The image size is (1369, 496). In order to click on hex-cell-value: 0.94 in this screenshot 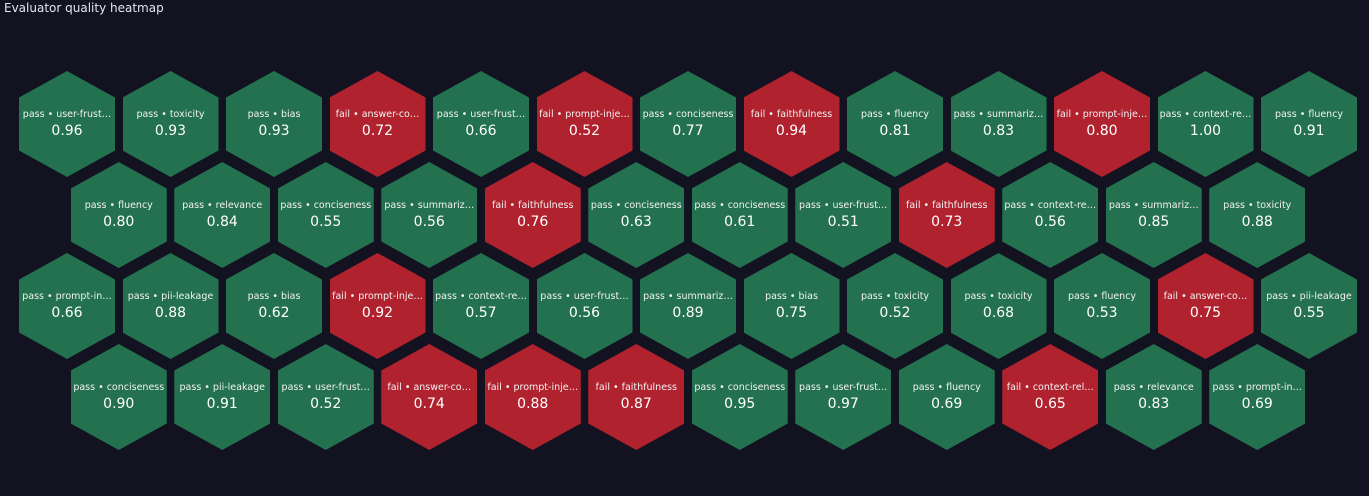, I will do `click(791, 130)`.